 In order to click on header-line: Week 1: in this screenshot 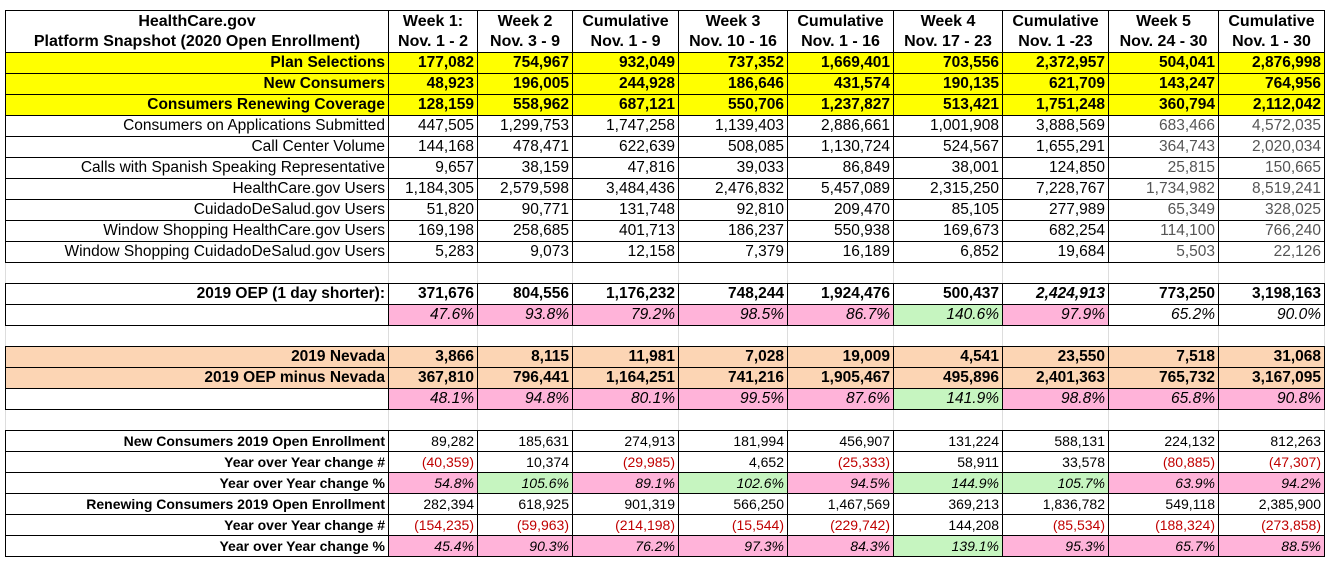, I will do `click(433, 21)`.